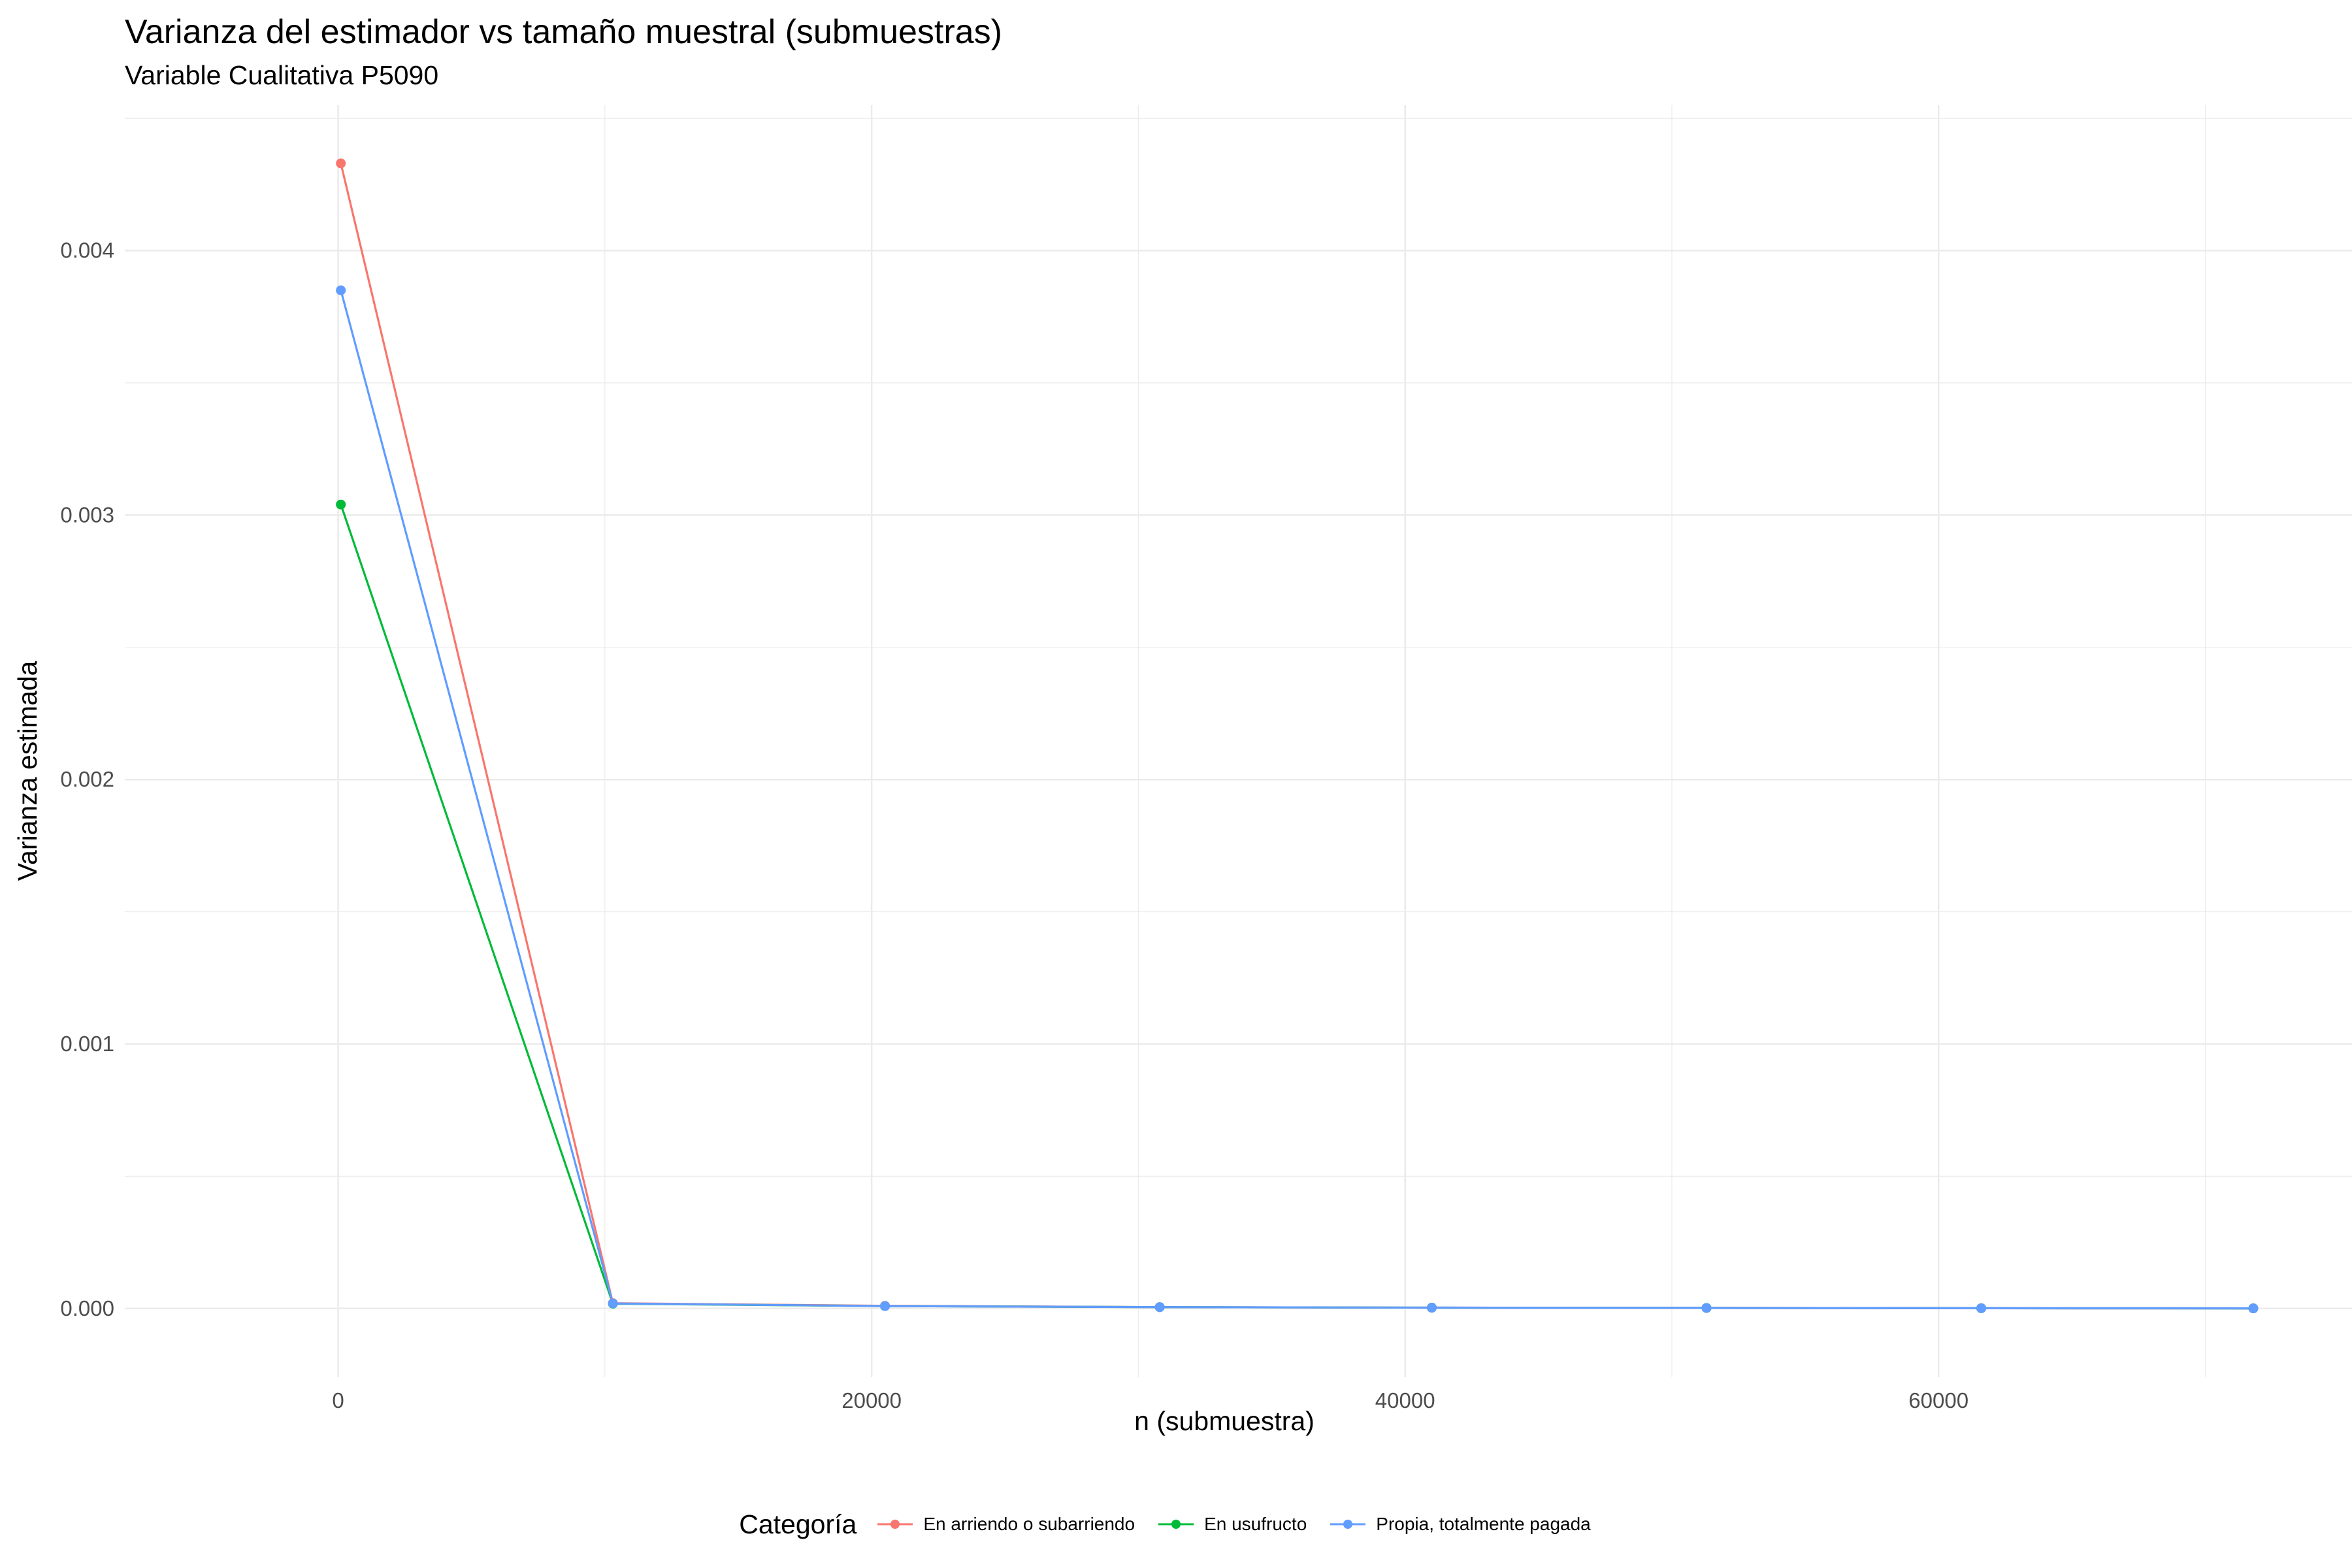 This screenshot has height=1568, width=2352. I want to click on legend-title: Categoría, so click(798, 1524).